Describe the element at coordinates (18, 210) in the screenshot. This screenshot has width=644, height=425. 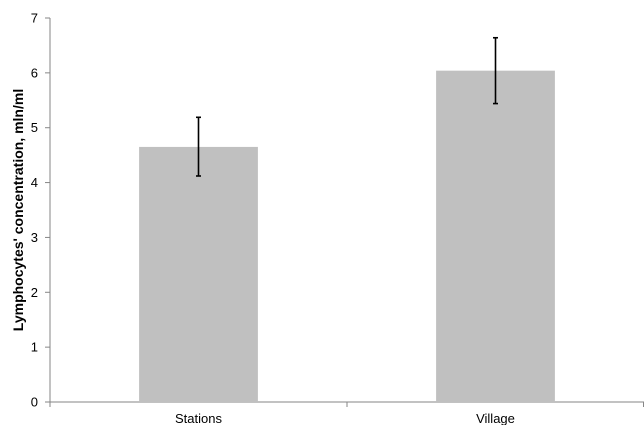
I see `y-axis-title: Lymphocytes' concentration, mln/ml` at that location.